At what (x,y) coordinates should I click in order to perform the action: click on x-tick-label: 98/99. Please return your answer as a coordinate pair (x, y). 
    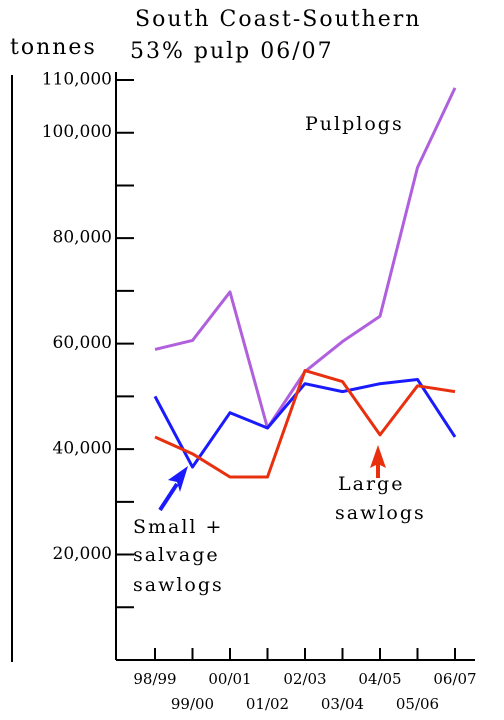
    Looking at the image, I should click on (154, 679).